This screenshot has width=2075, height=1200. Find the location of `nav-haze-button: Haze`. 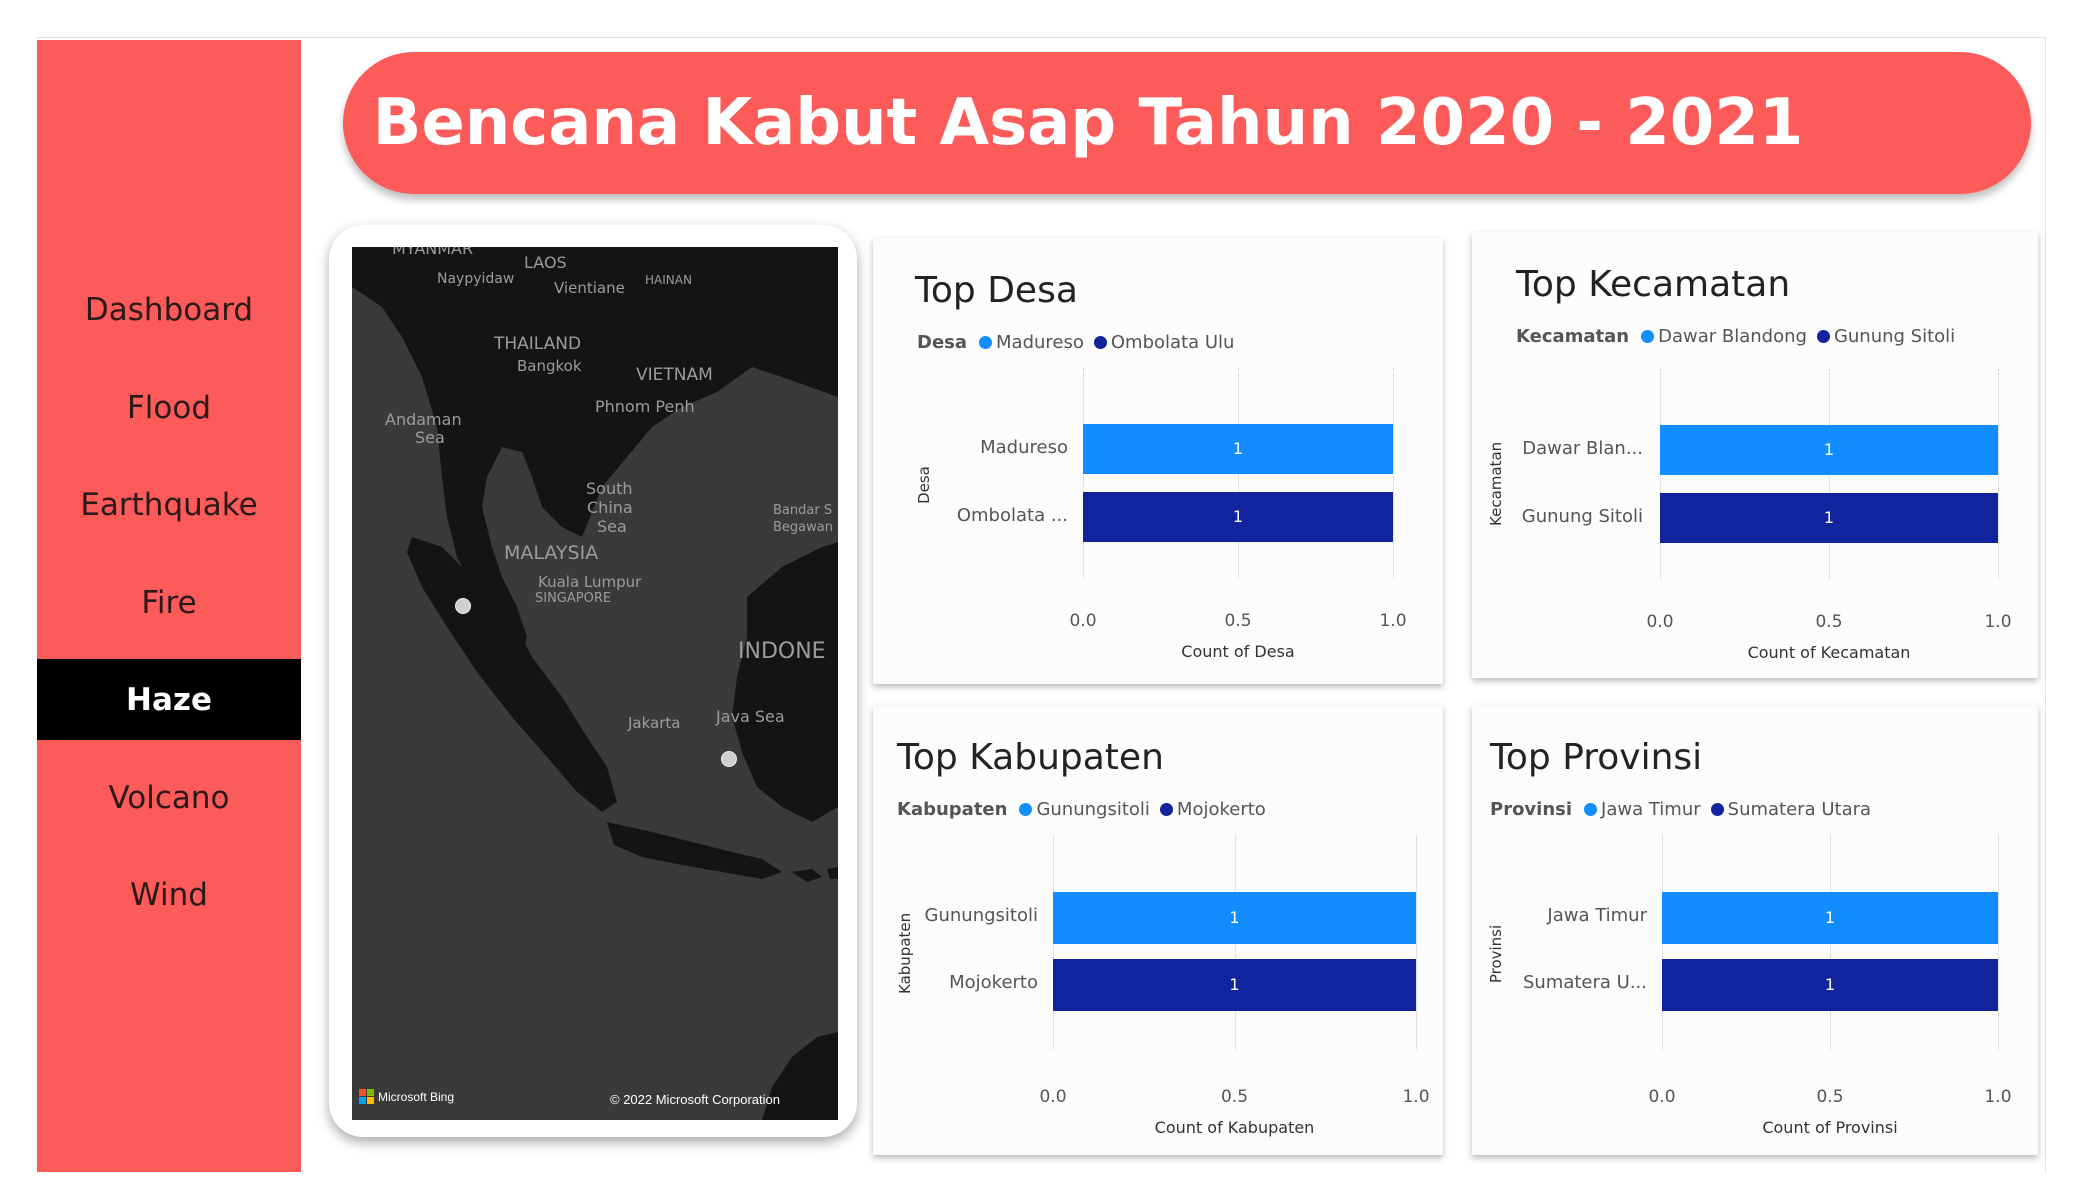

nav-haze-button: Haze is located at coordinates (169, 699).